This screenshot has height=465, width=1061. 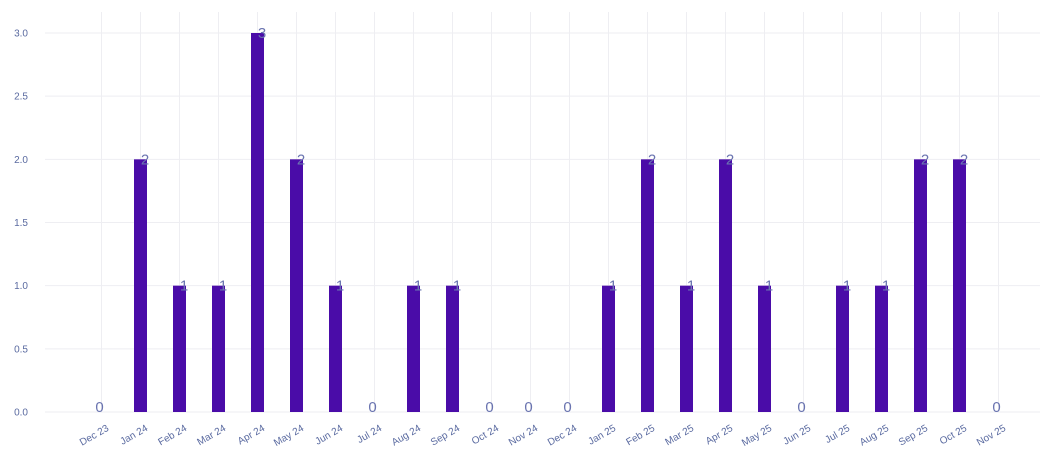 What do you see at coordinates (262, 33) in the screenshot?
I see `data-label: 3` at bounding box center [262, 33].